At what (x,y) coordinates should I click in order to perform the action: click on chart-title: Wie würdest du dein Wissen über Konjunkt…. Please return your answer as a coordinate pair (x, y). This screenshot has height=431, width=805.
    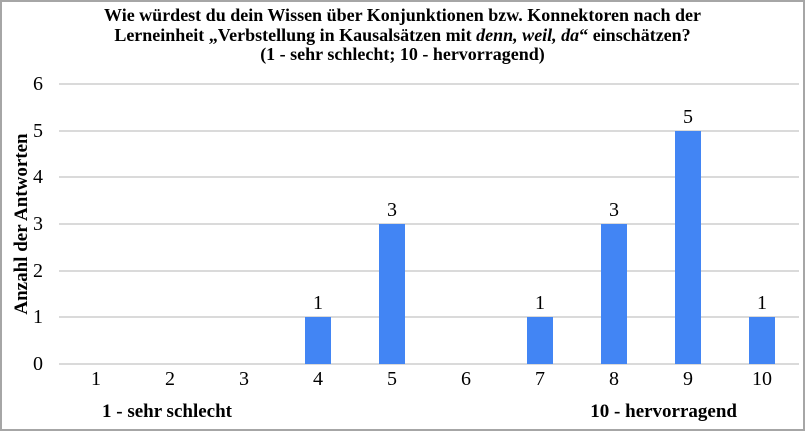
    Looking at the image, I should click on (402, 35).